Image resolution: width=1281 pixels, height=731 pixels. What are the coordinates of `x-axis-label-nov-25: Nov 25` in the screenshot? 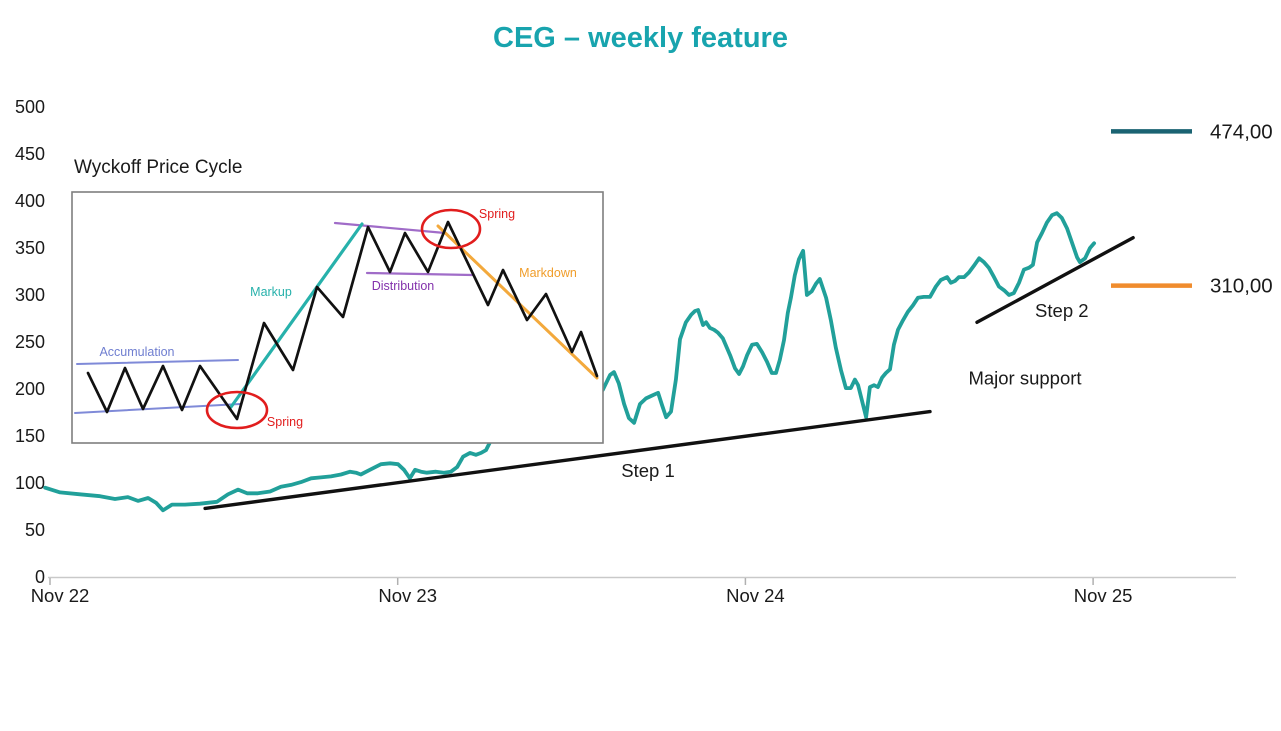 It's located at (1103, 595).